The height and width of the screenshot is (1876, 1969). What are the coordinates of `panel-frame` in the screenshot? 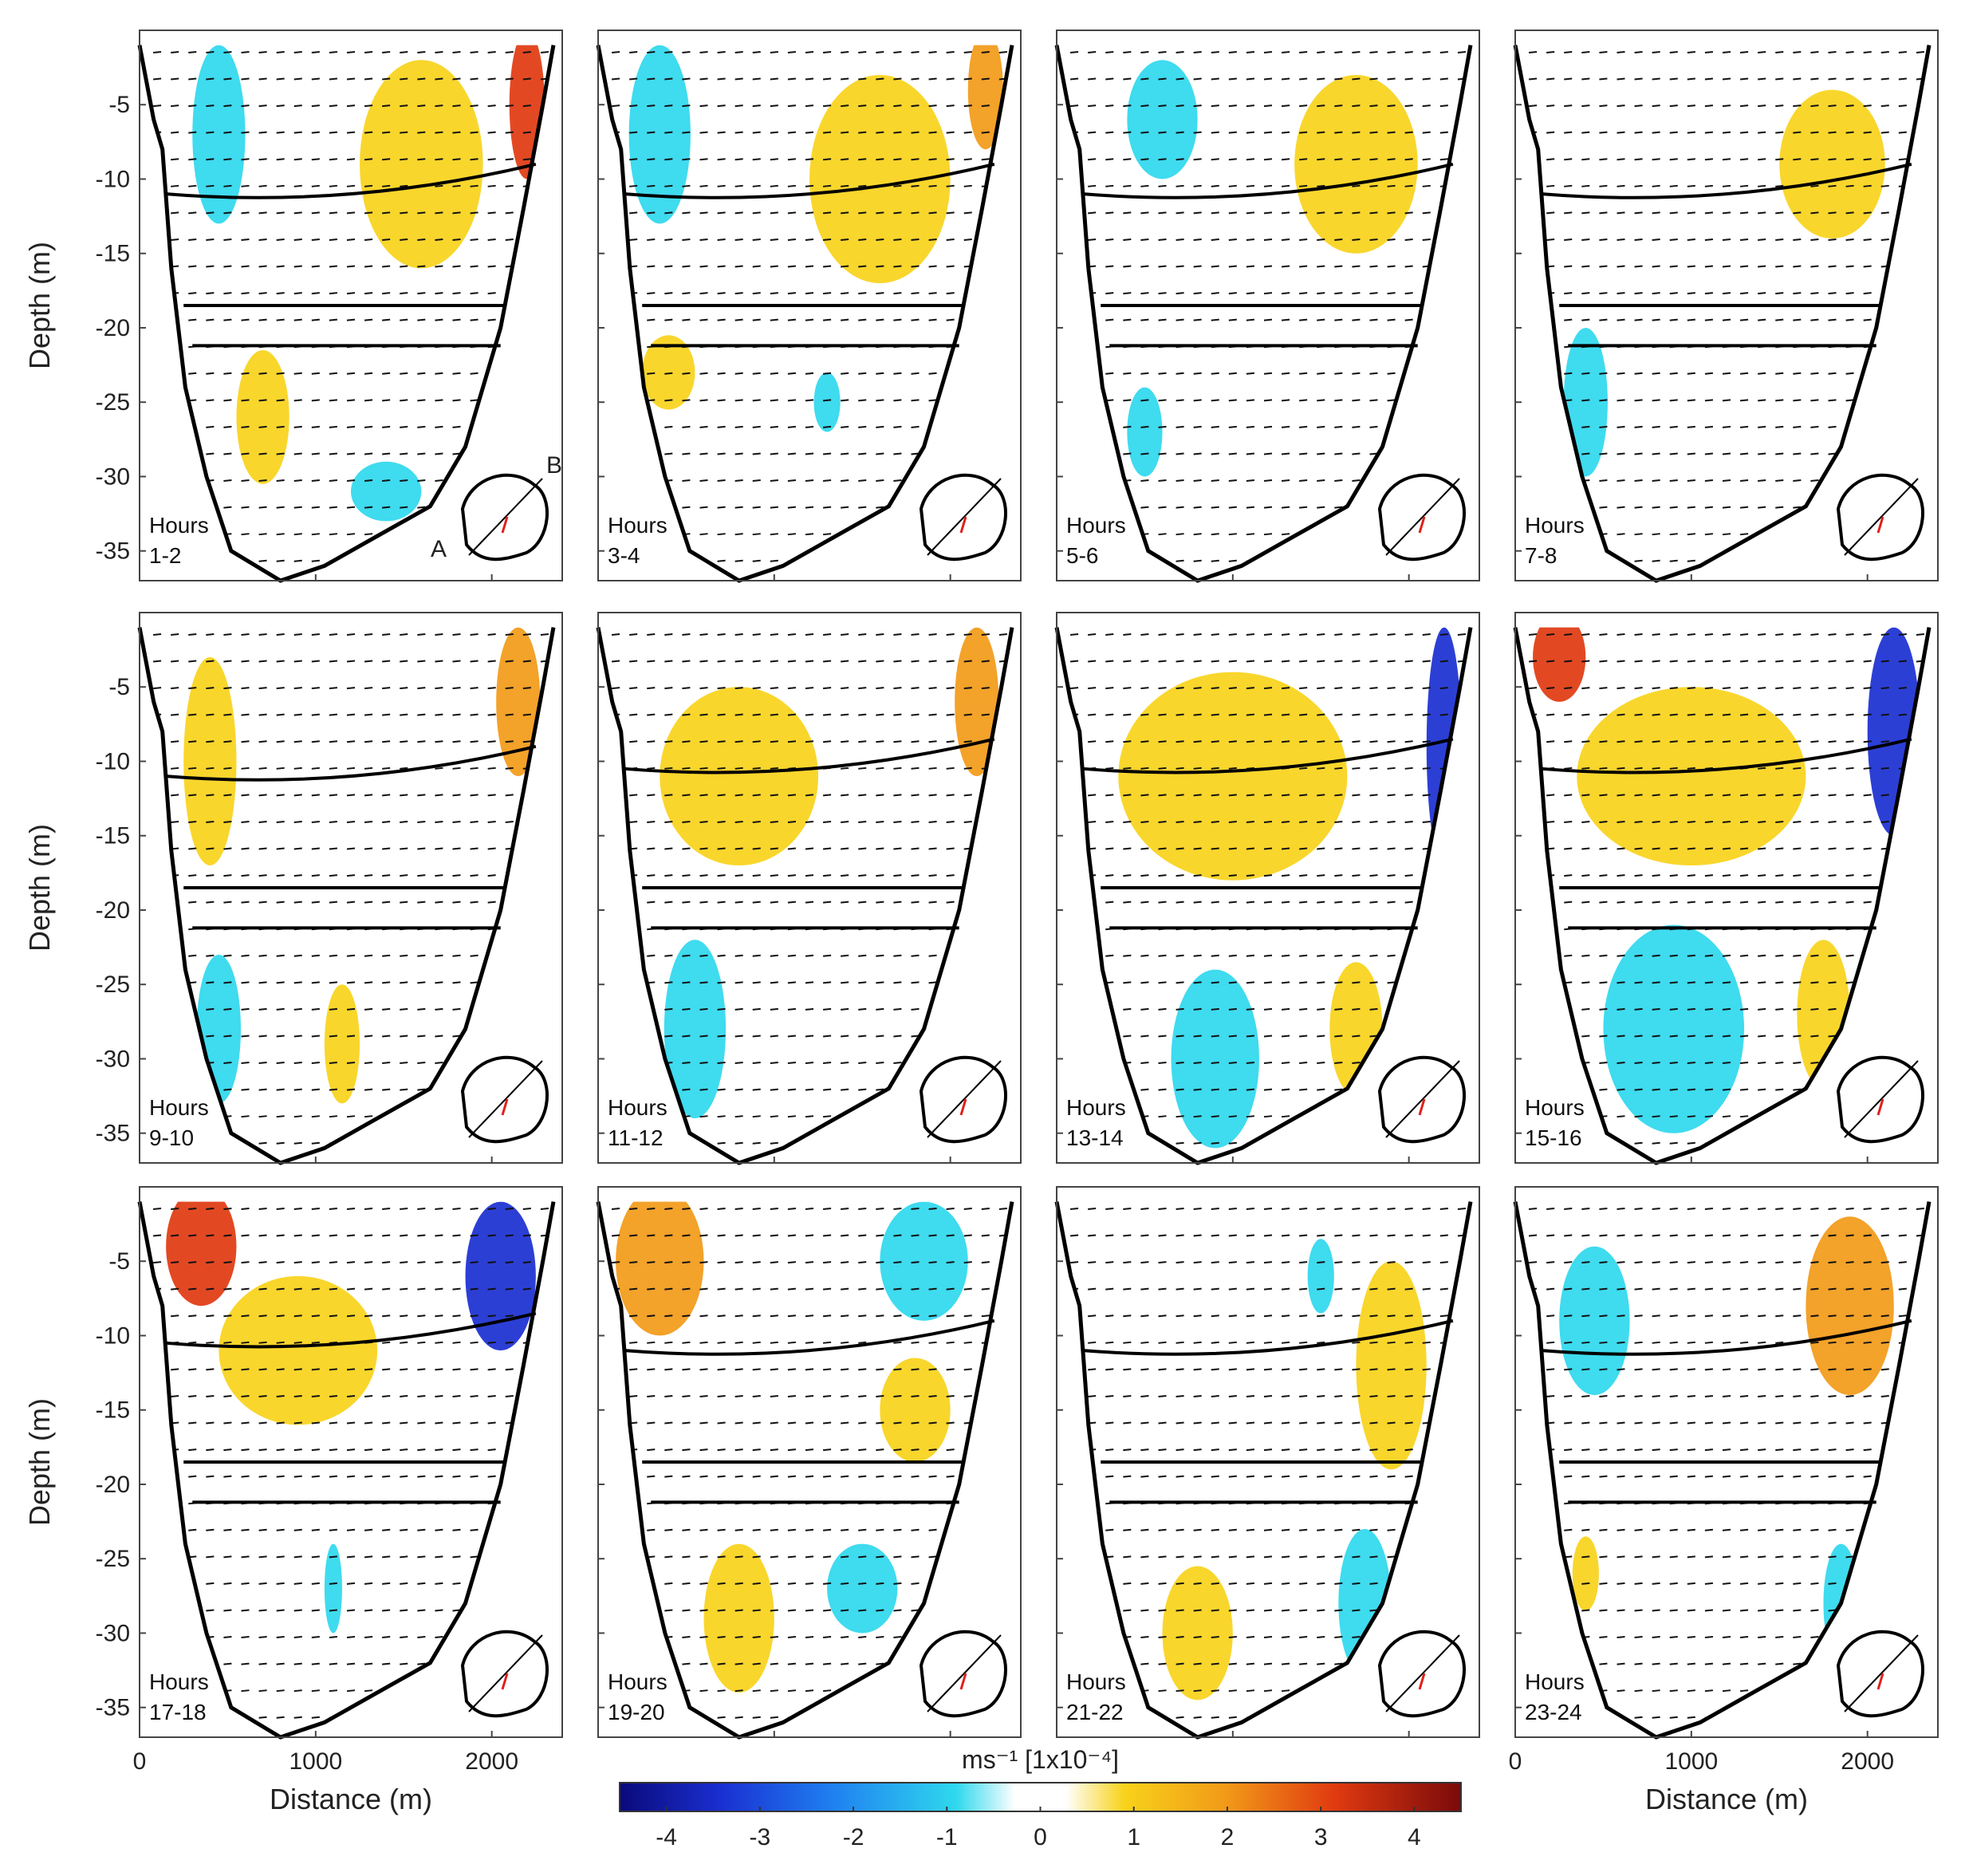 It's located at (1726, 306).